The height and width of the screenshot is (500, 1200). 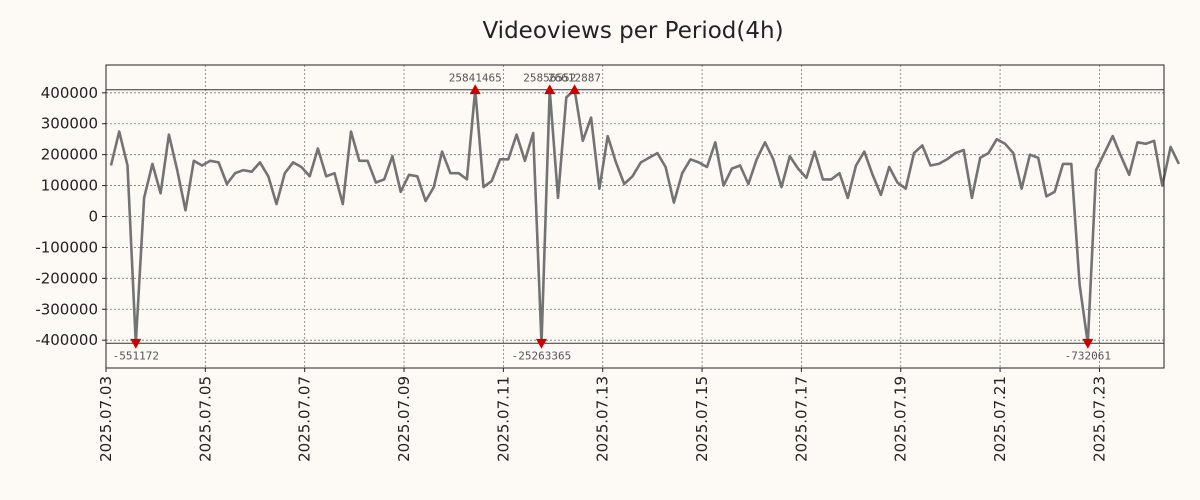 What do you see at coordinates (66, 278) in the screenshot?
I see `y-tick-label: -200000` at bounding box center [66, 278].